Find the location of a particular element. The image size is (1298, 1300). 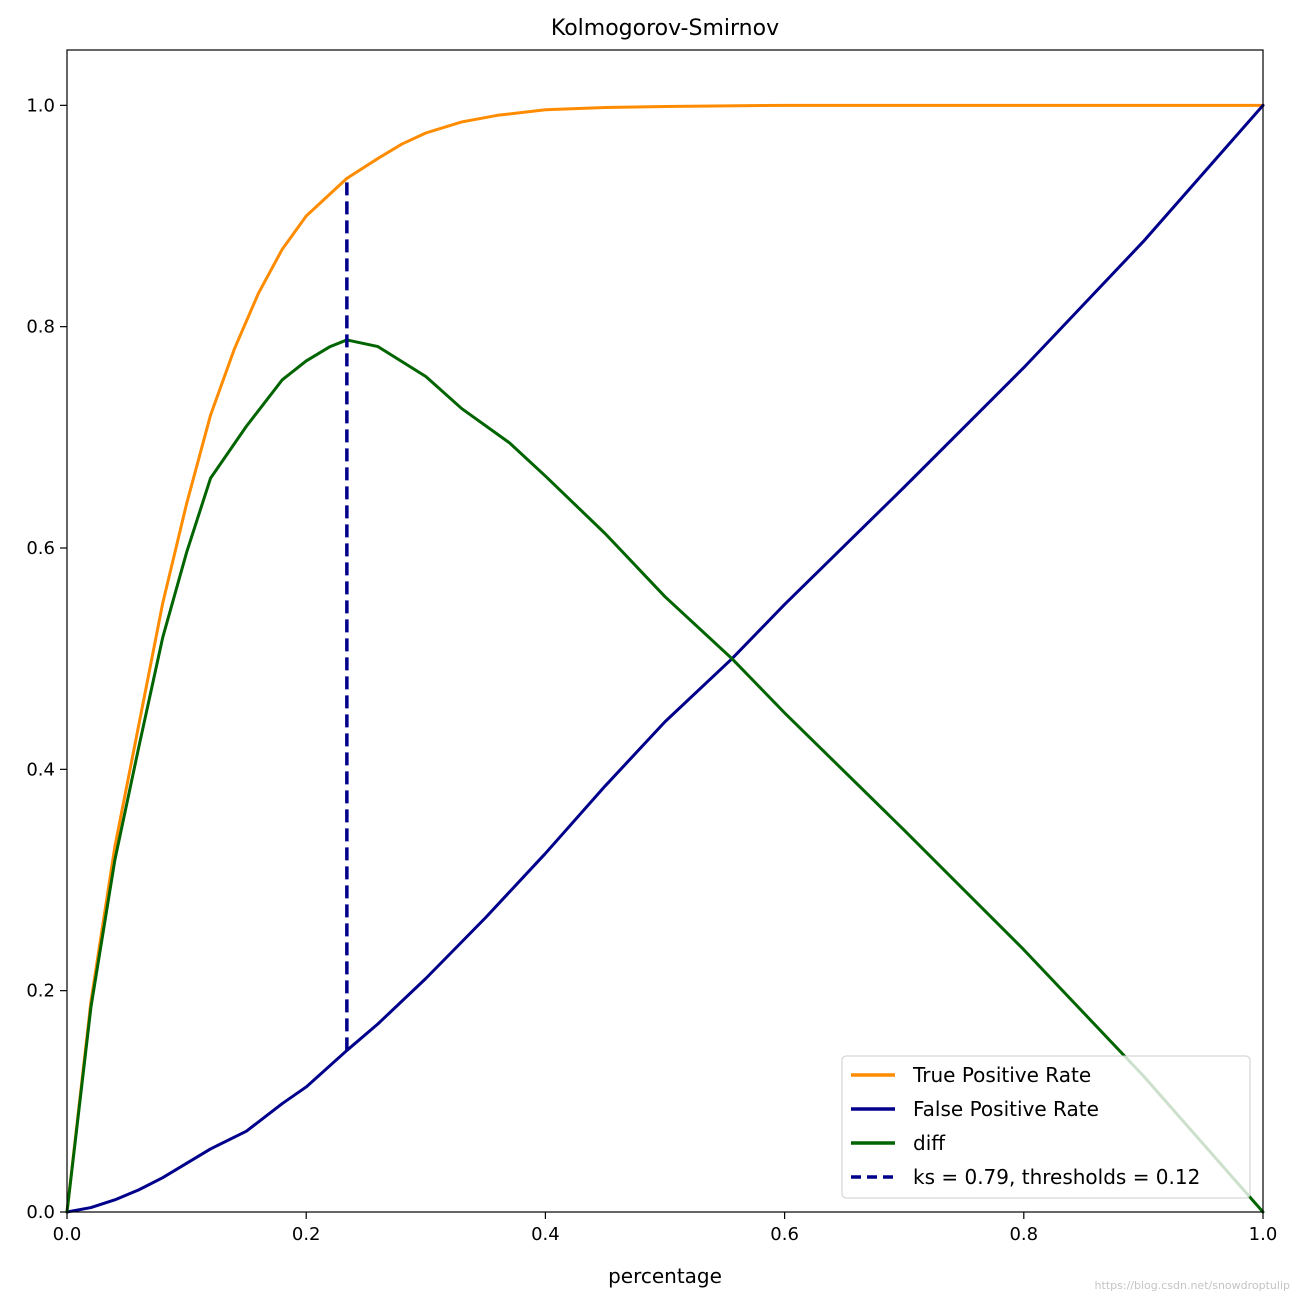

y-tick-label: 0.8 is located at coordinates (40, 327).